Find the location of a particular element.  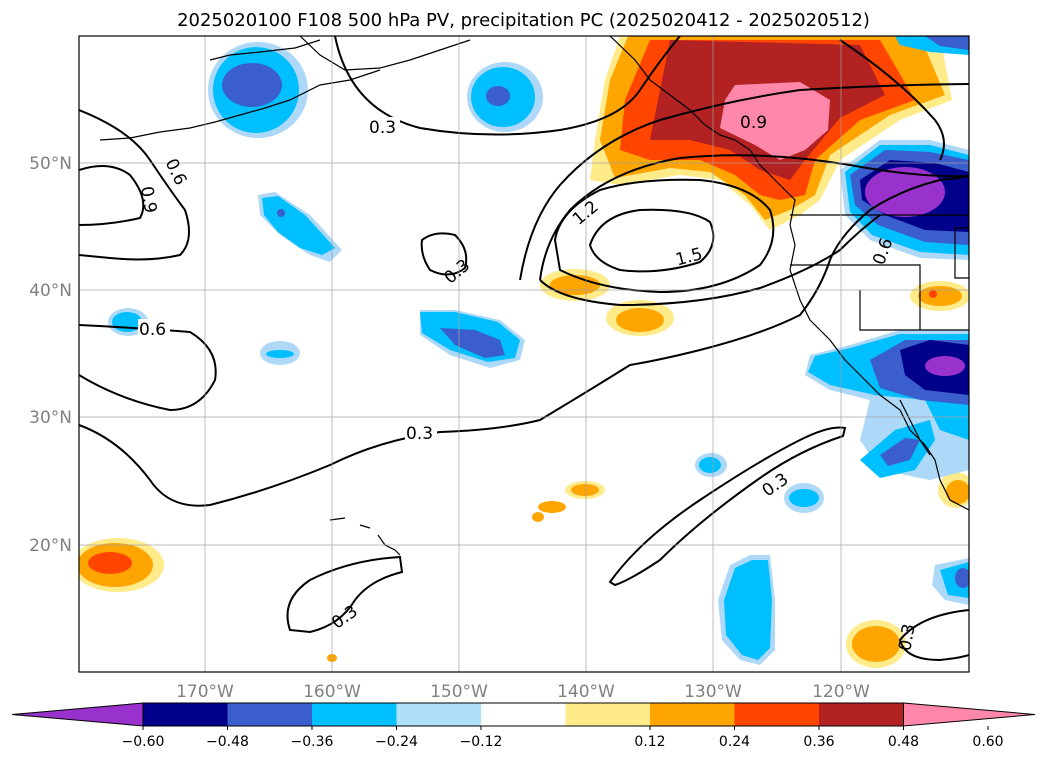

colorbar-tick-label: −0.36 is located at coordinates (312, 742).